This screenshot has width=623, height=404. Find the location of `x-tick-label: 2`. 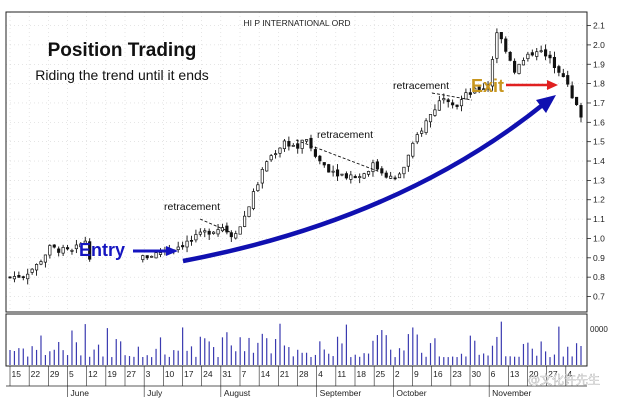

x-tick-label: 2 is located at coordinates (397, 374).